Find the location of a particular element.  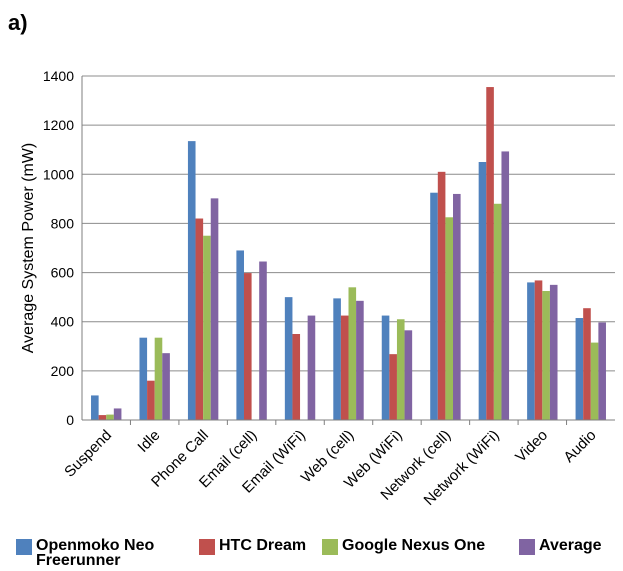

x-tick-label-1: Idle is located at coordinates (148, 441).